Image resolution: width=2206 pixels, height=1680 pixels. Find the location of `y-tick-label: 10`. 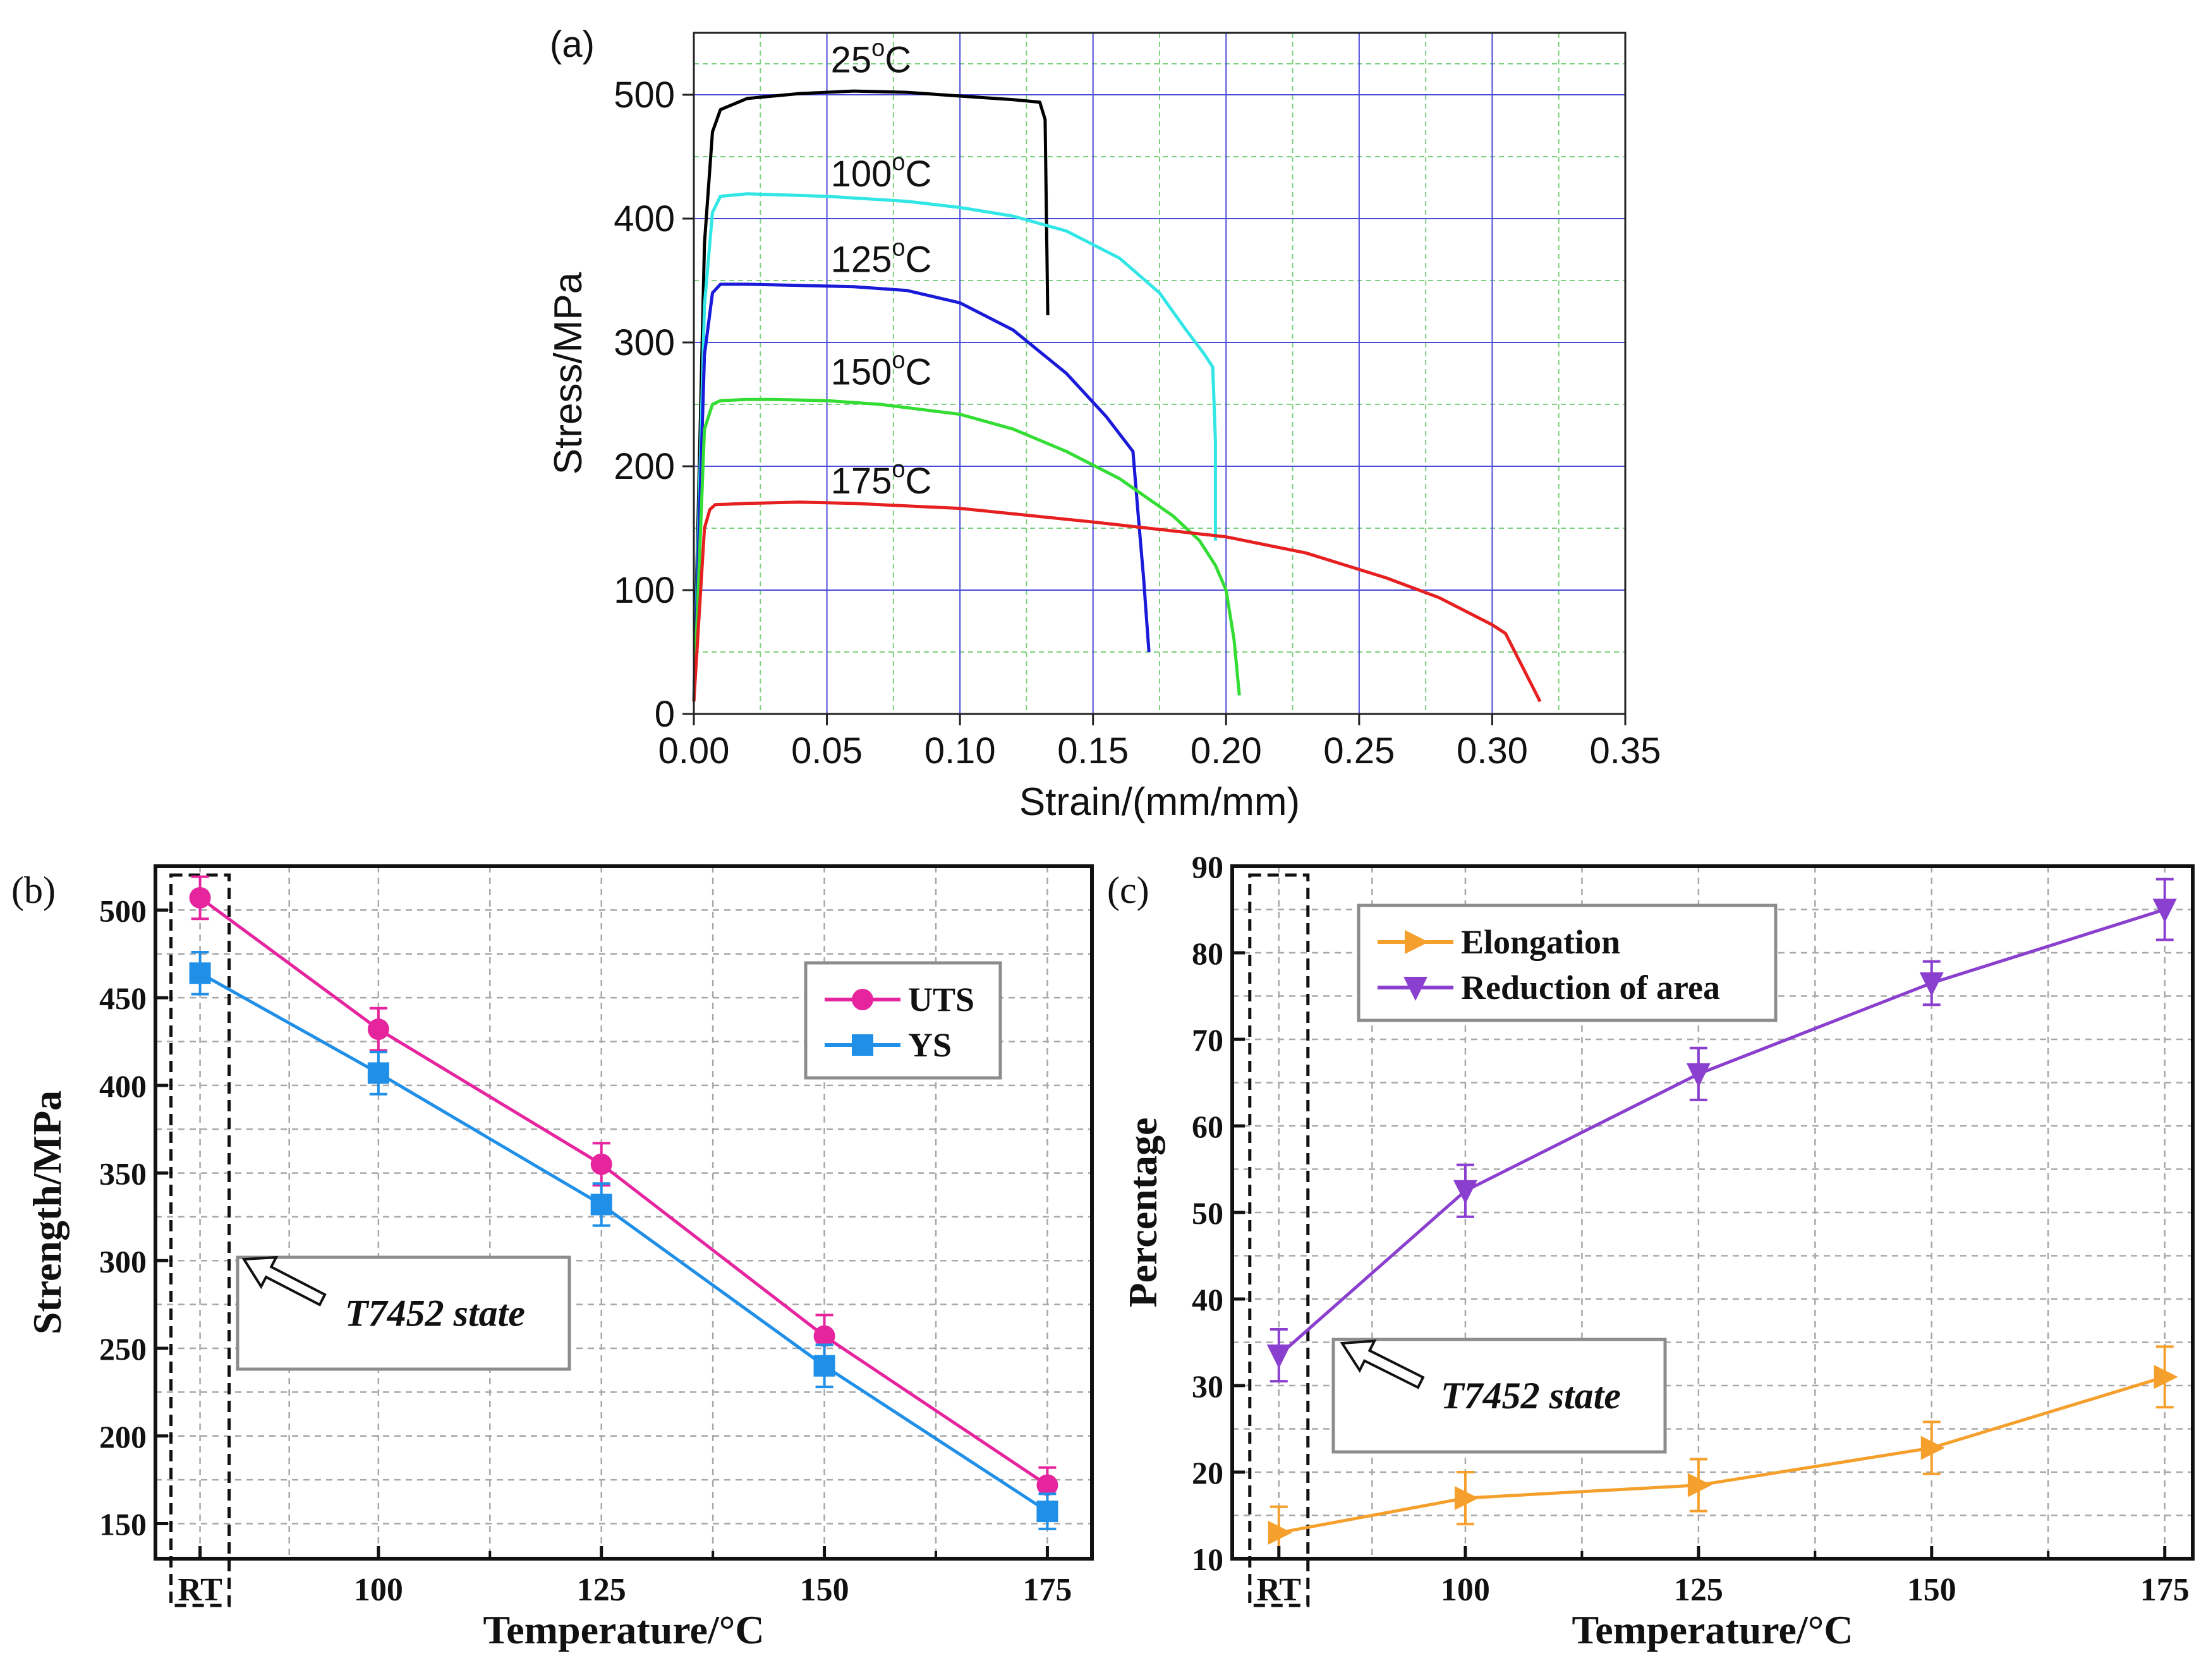

y-tick-label: 10 is located at coordinates (1207, 1559).